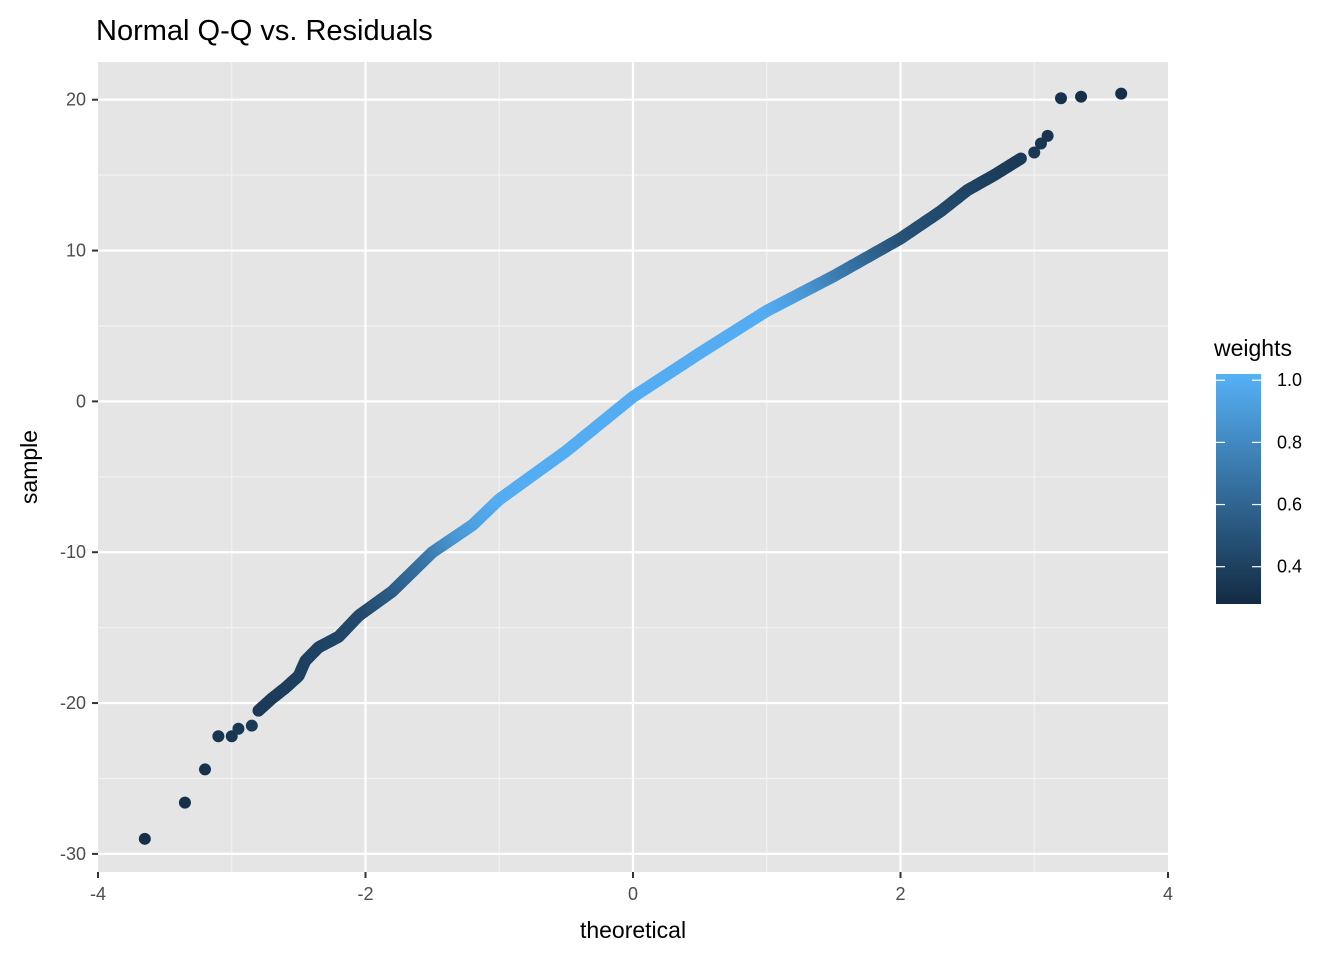 The width and height of the screenshot is (1344, 965). I want to click on y-tick-label: 10, so click(76, 251).